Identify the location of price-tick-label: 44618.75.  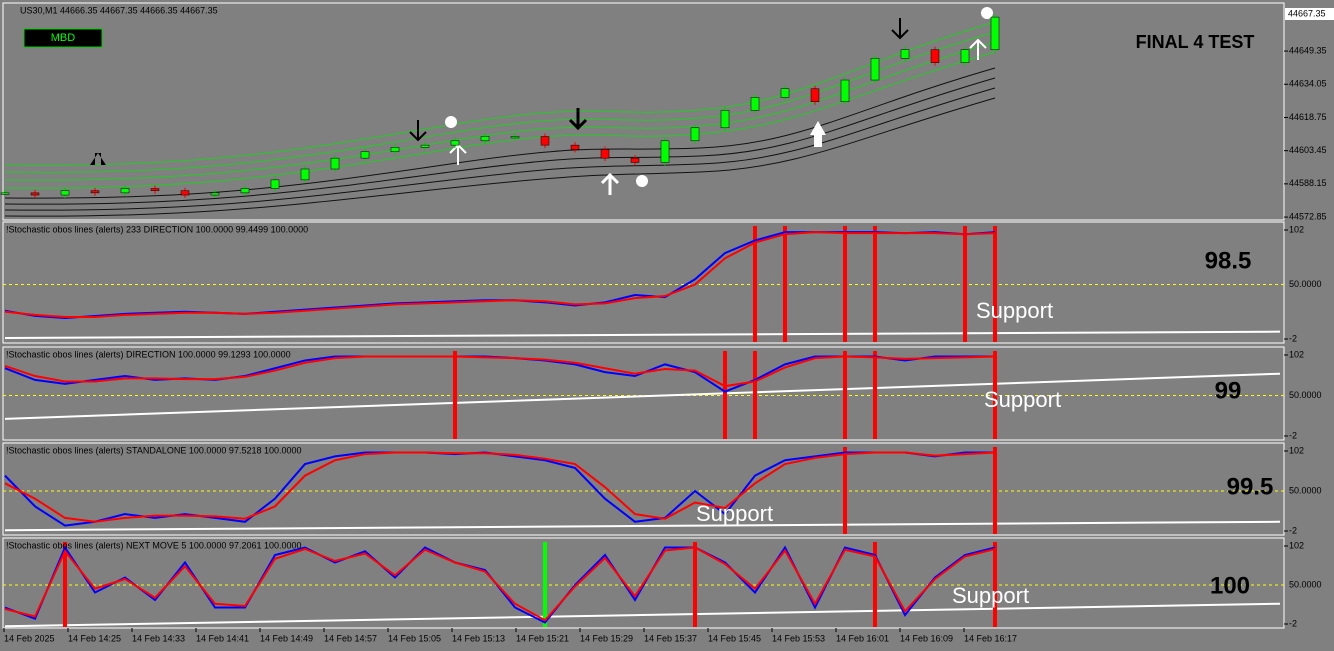
(1308, 117).